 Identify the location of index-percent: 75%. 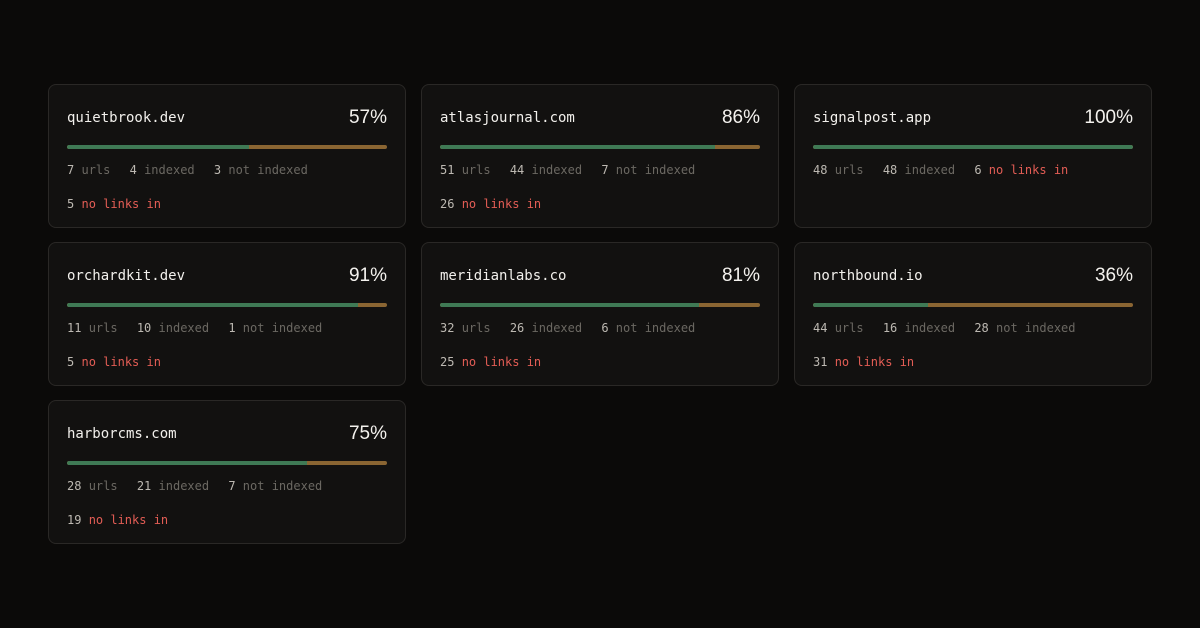
(367, 433).